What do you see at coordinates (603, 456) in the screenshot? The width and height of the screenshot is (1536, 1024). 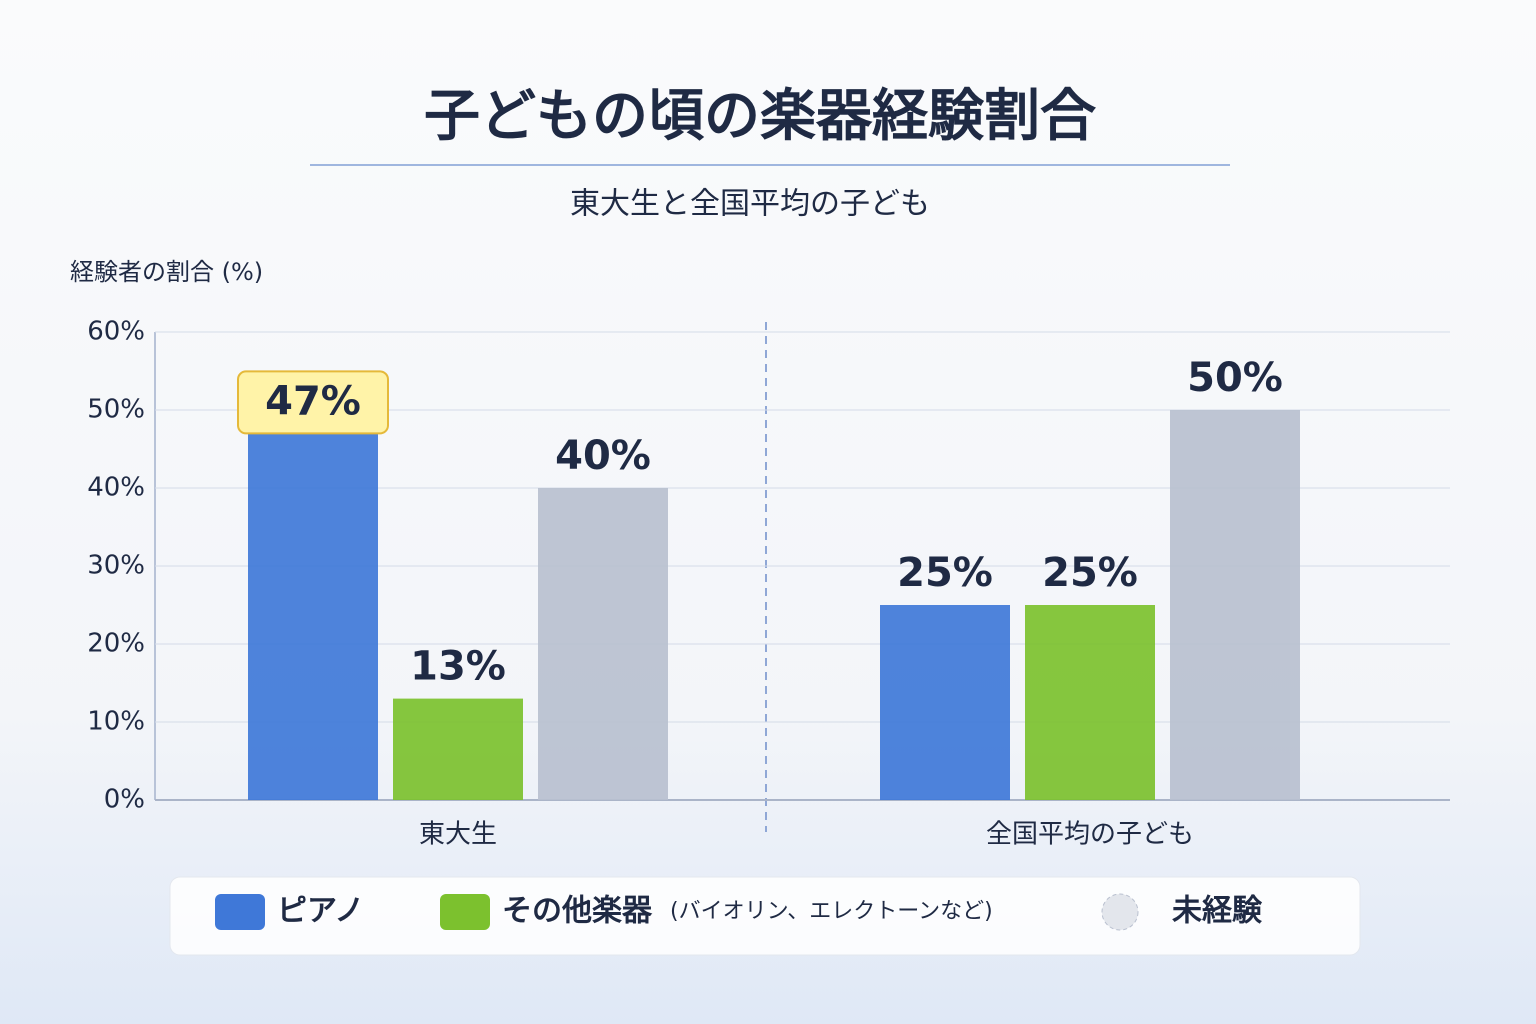 I see `value-label: 40%` at bounding box center [603, 456].